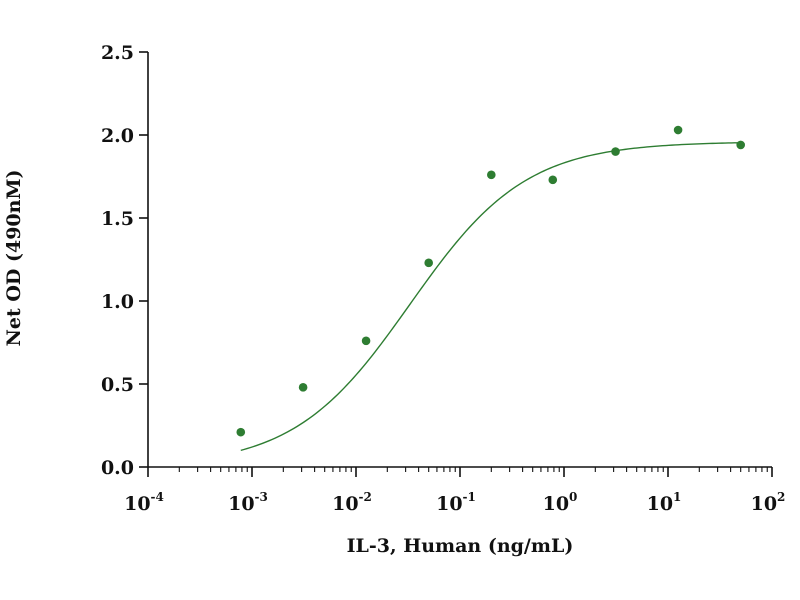 Image resolution: width=800 pixels, height=600 pixels. I want to click on y-tick-label: 2.5, so click(117, 53).